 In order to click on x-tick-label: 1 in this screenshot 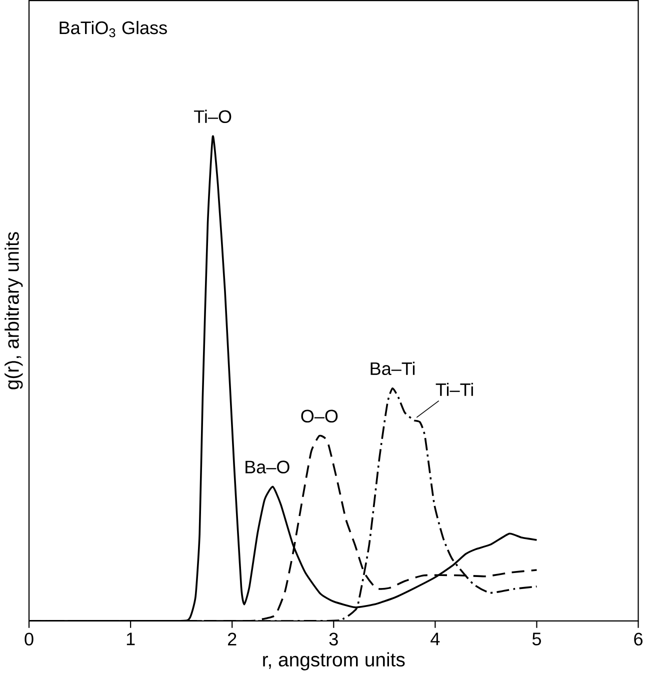, I will do `click(130, 639)`.